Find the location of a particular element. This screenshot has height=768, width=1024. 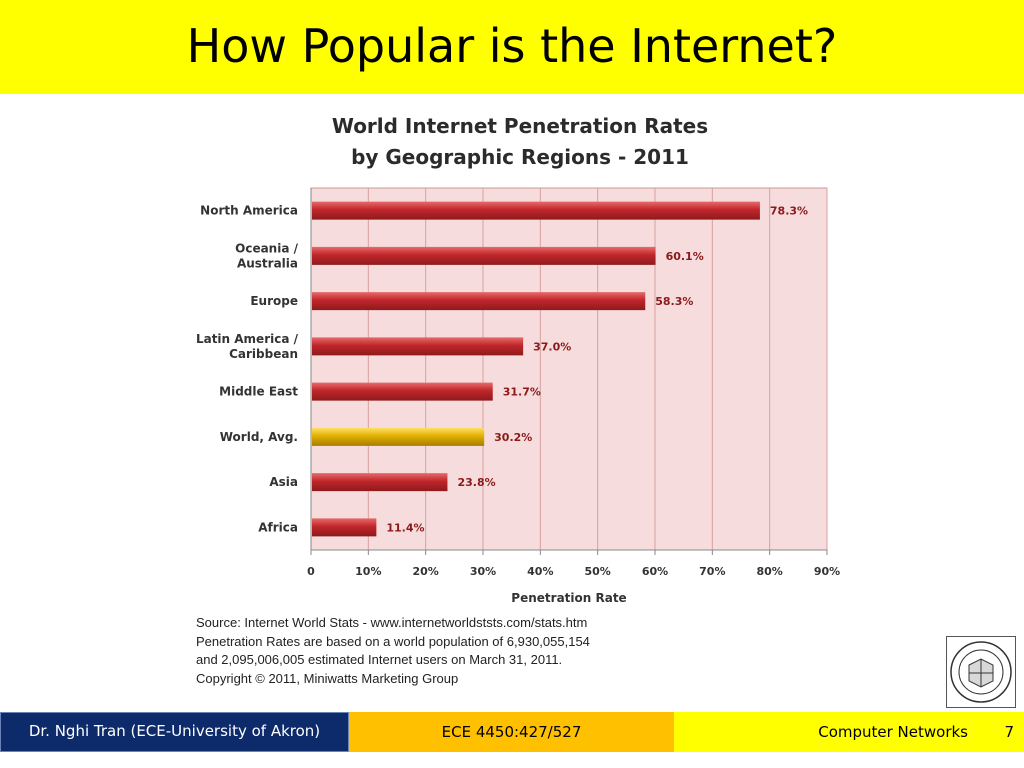

footer-course-code: ECE 4450:427/527 is located at coordinates (511, 732).